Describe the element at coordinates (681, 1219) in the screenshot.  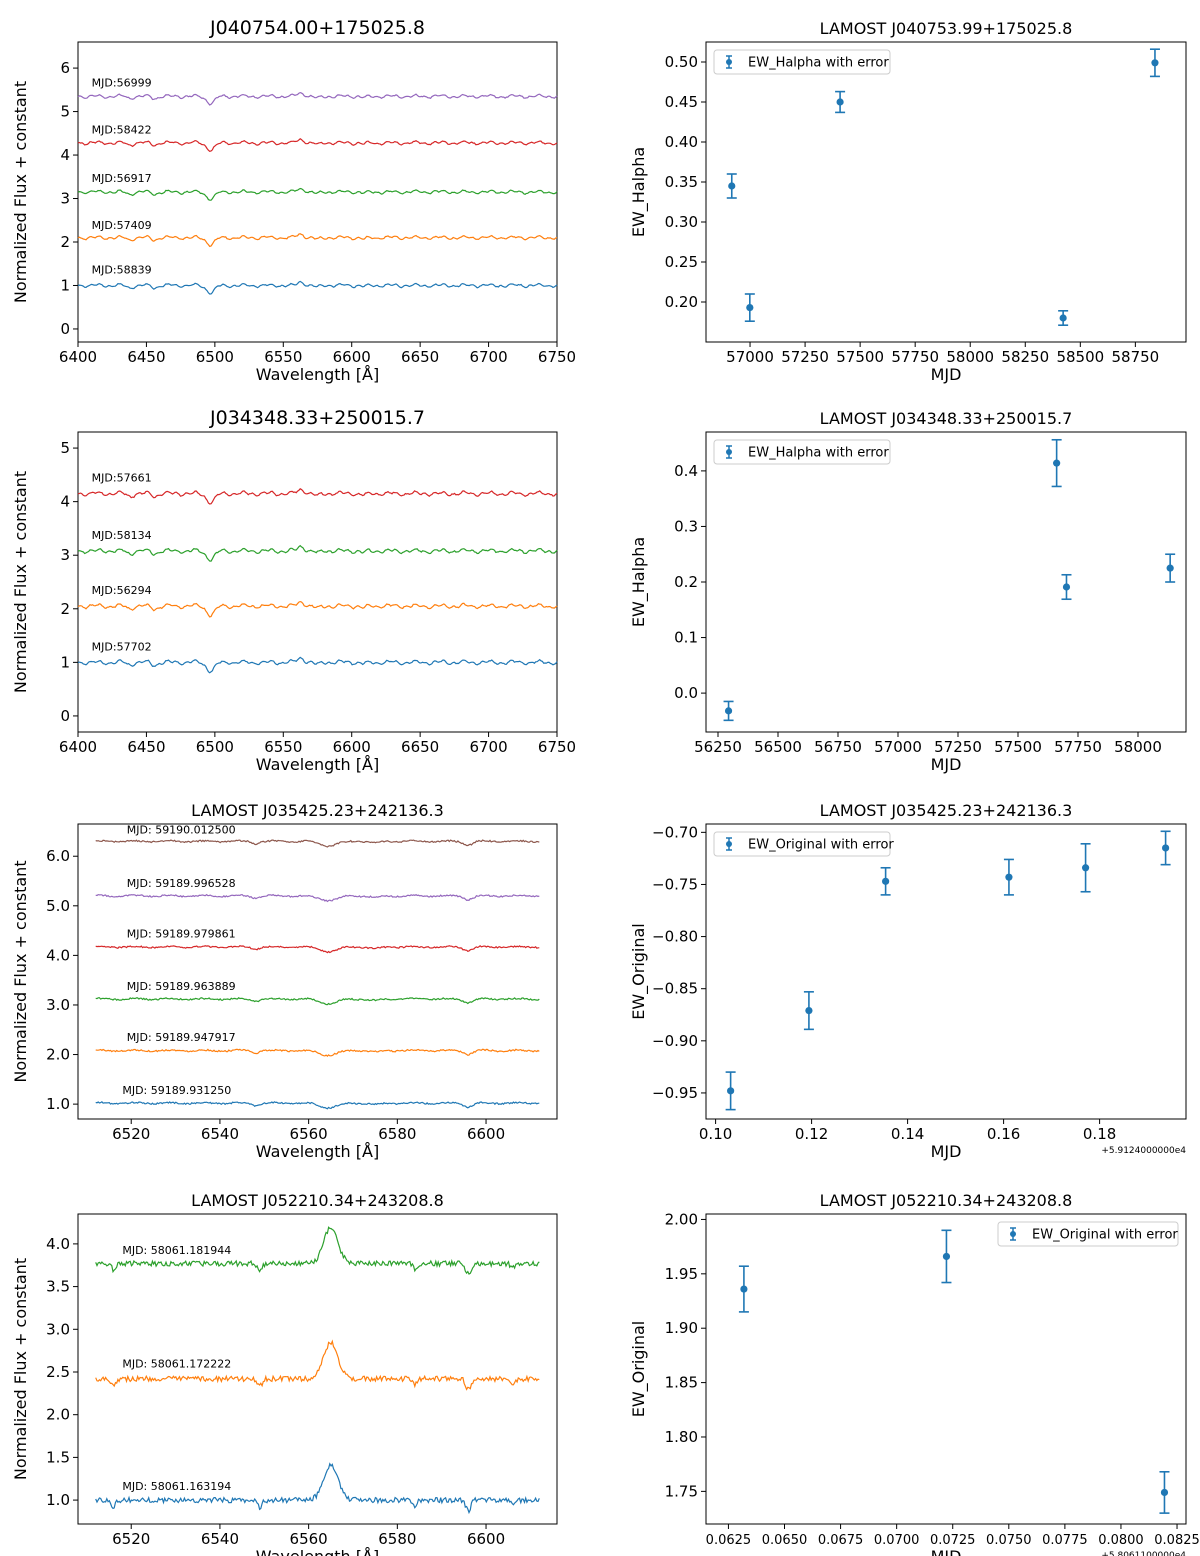
I see `y-tick-label: 2.00` at that location.